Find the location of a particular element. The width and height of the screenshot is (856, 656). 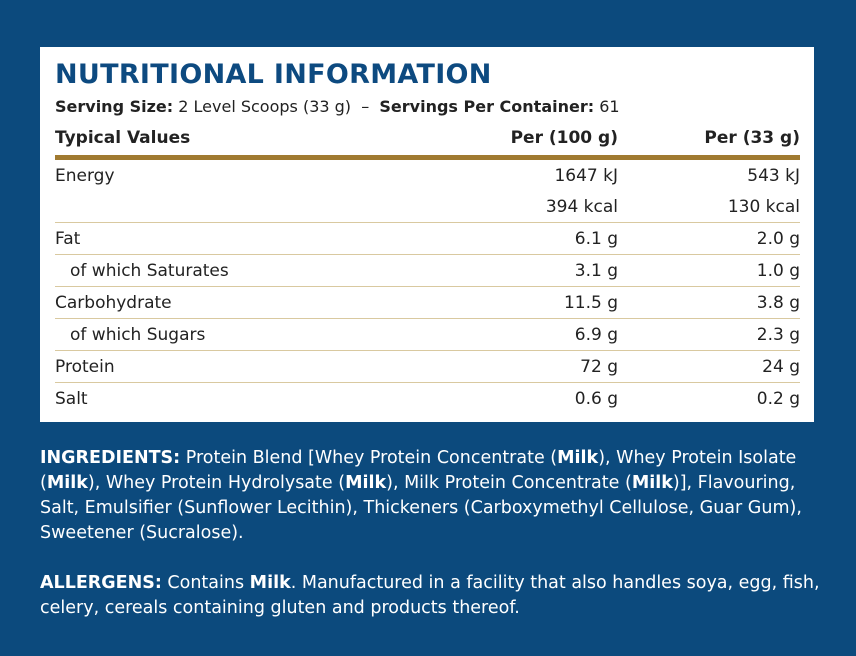

text-segment: ), Whey Protein Isolate ( is located at coordinates (418, 470).